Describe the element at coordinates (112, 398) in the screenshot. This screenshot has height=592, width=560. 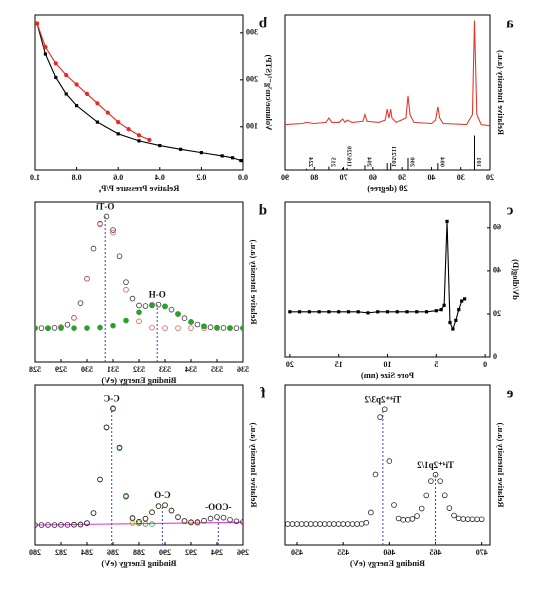
I see `peak-label: C-C` at that location.